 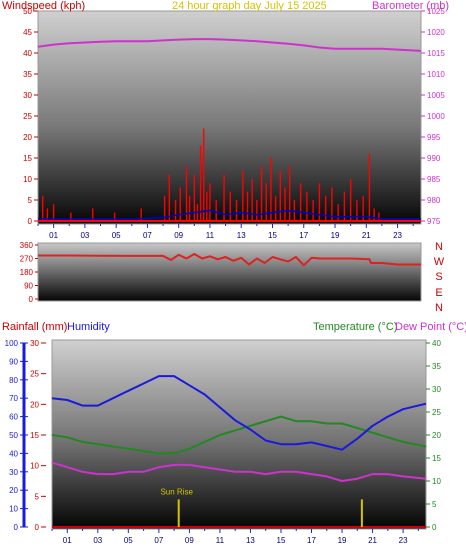 What do you see at coordinates (335, 235) in the screenshot?
I see `wind-x-tick-label: 19` at bounding box center [335, 235].